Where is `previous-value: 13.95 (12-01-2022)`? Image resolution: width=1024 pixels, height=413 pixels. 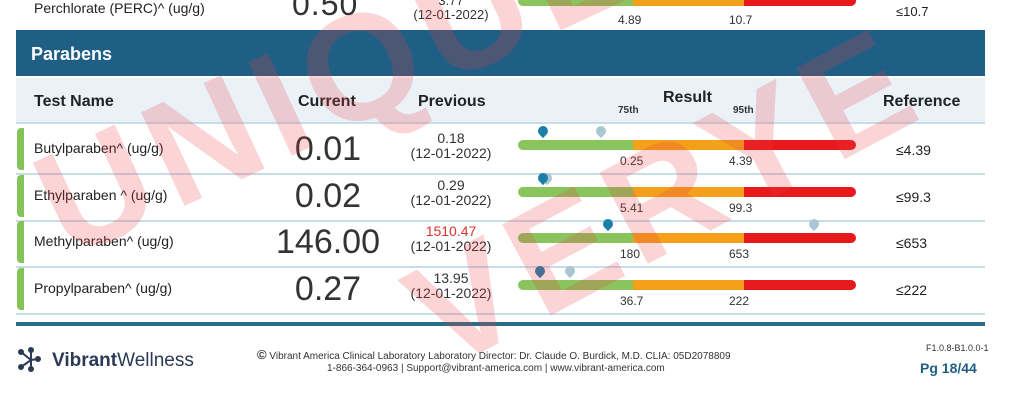 previous-value: 13.95 (12-01-2022) is located at coordinates (451, 286).